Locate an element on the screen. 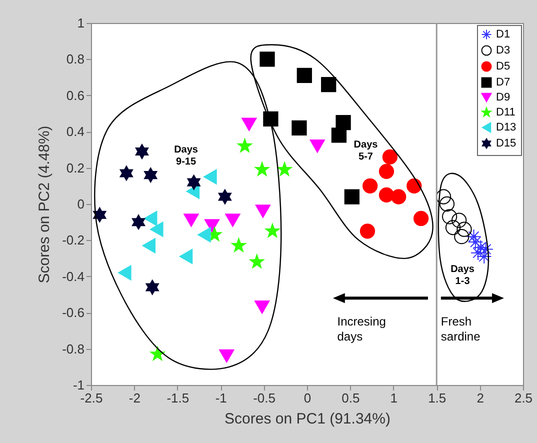 Image resolution: width=537 pixels, height=443 pixels. x-tick-label: -1.5 is located at coordinates (178, 398).